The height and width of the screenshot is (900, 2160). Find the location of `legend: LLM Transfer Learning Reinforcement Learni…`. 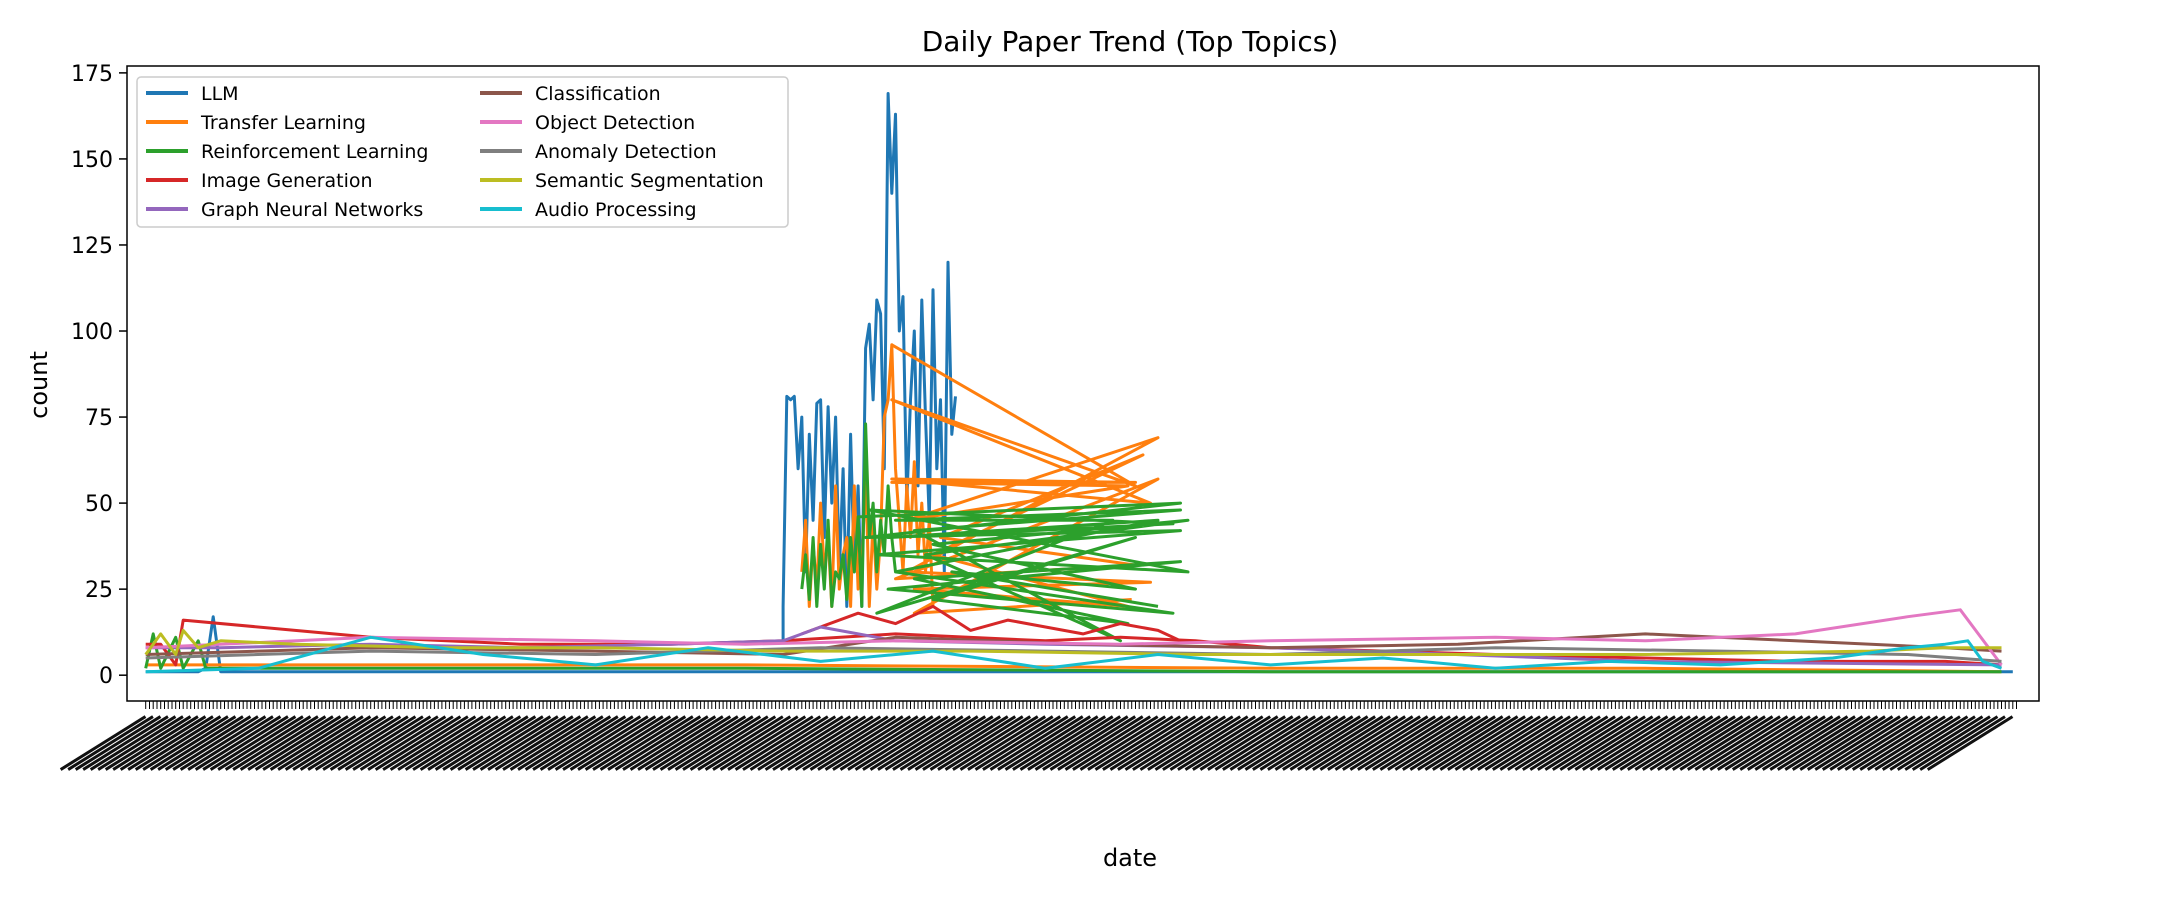

legend: LLM Transfer Learning Reinforcement Learni… is located at coordinates (462, 152).